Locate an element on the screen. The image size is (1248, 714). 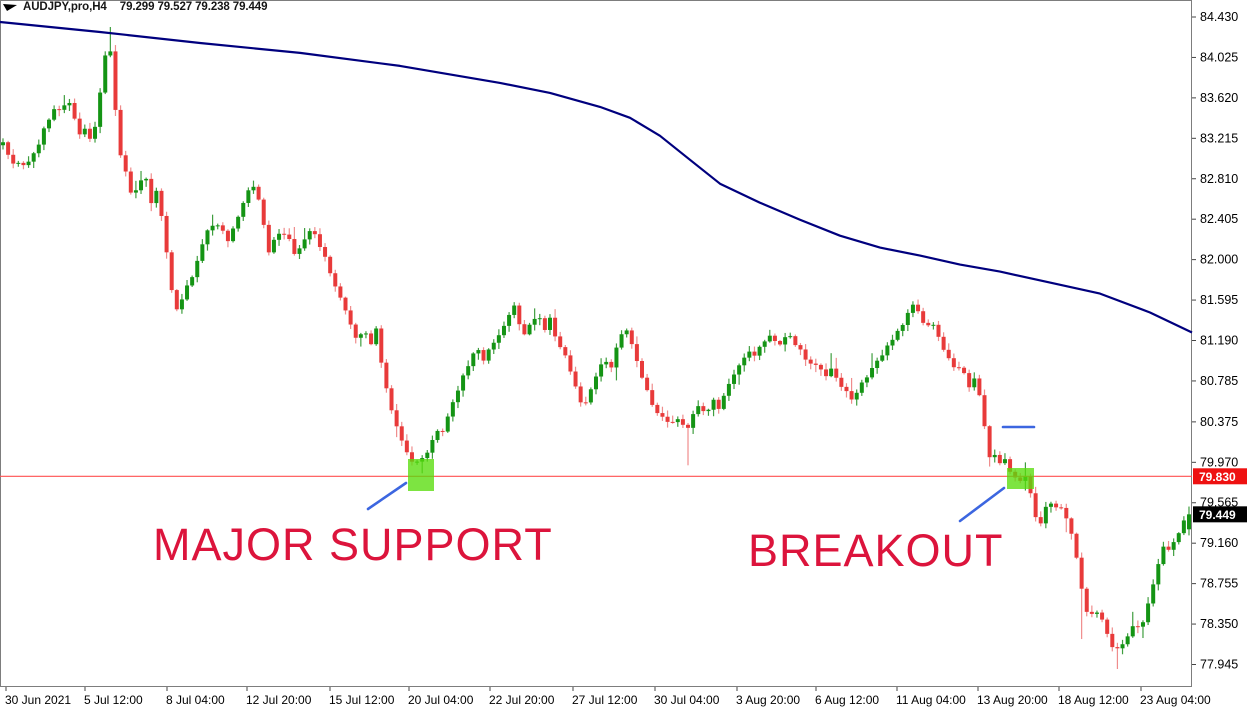
y-axis-label: 79.565 is located at coordinates (1219, 503).